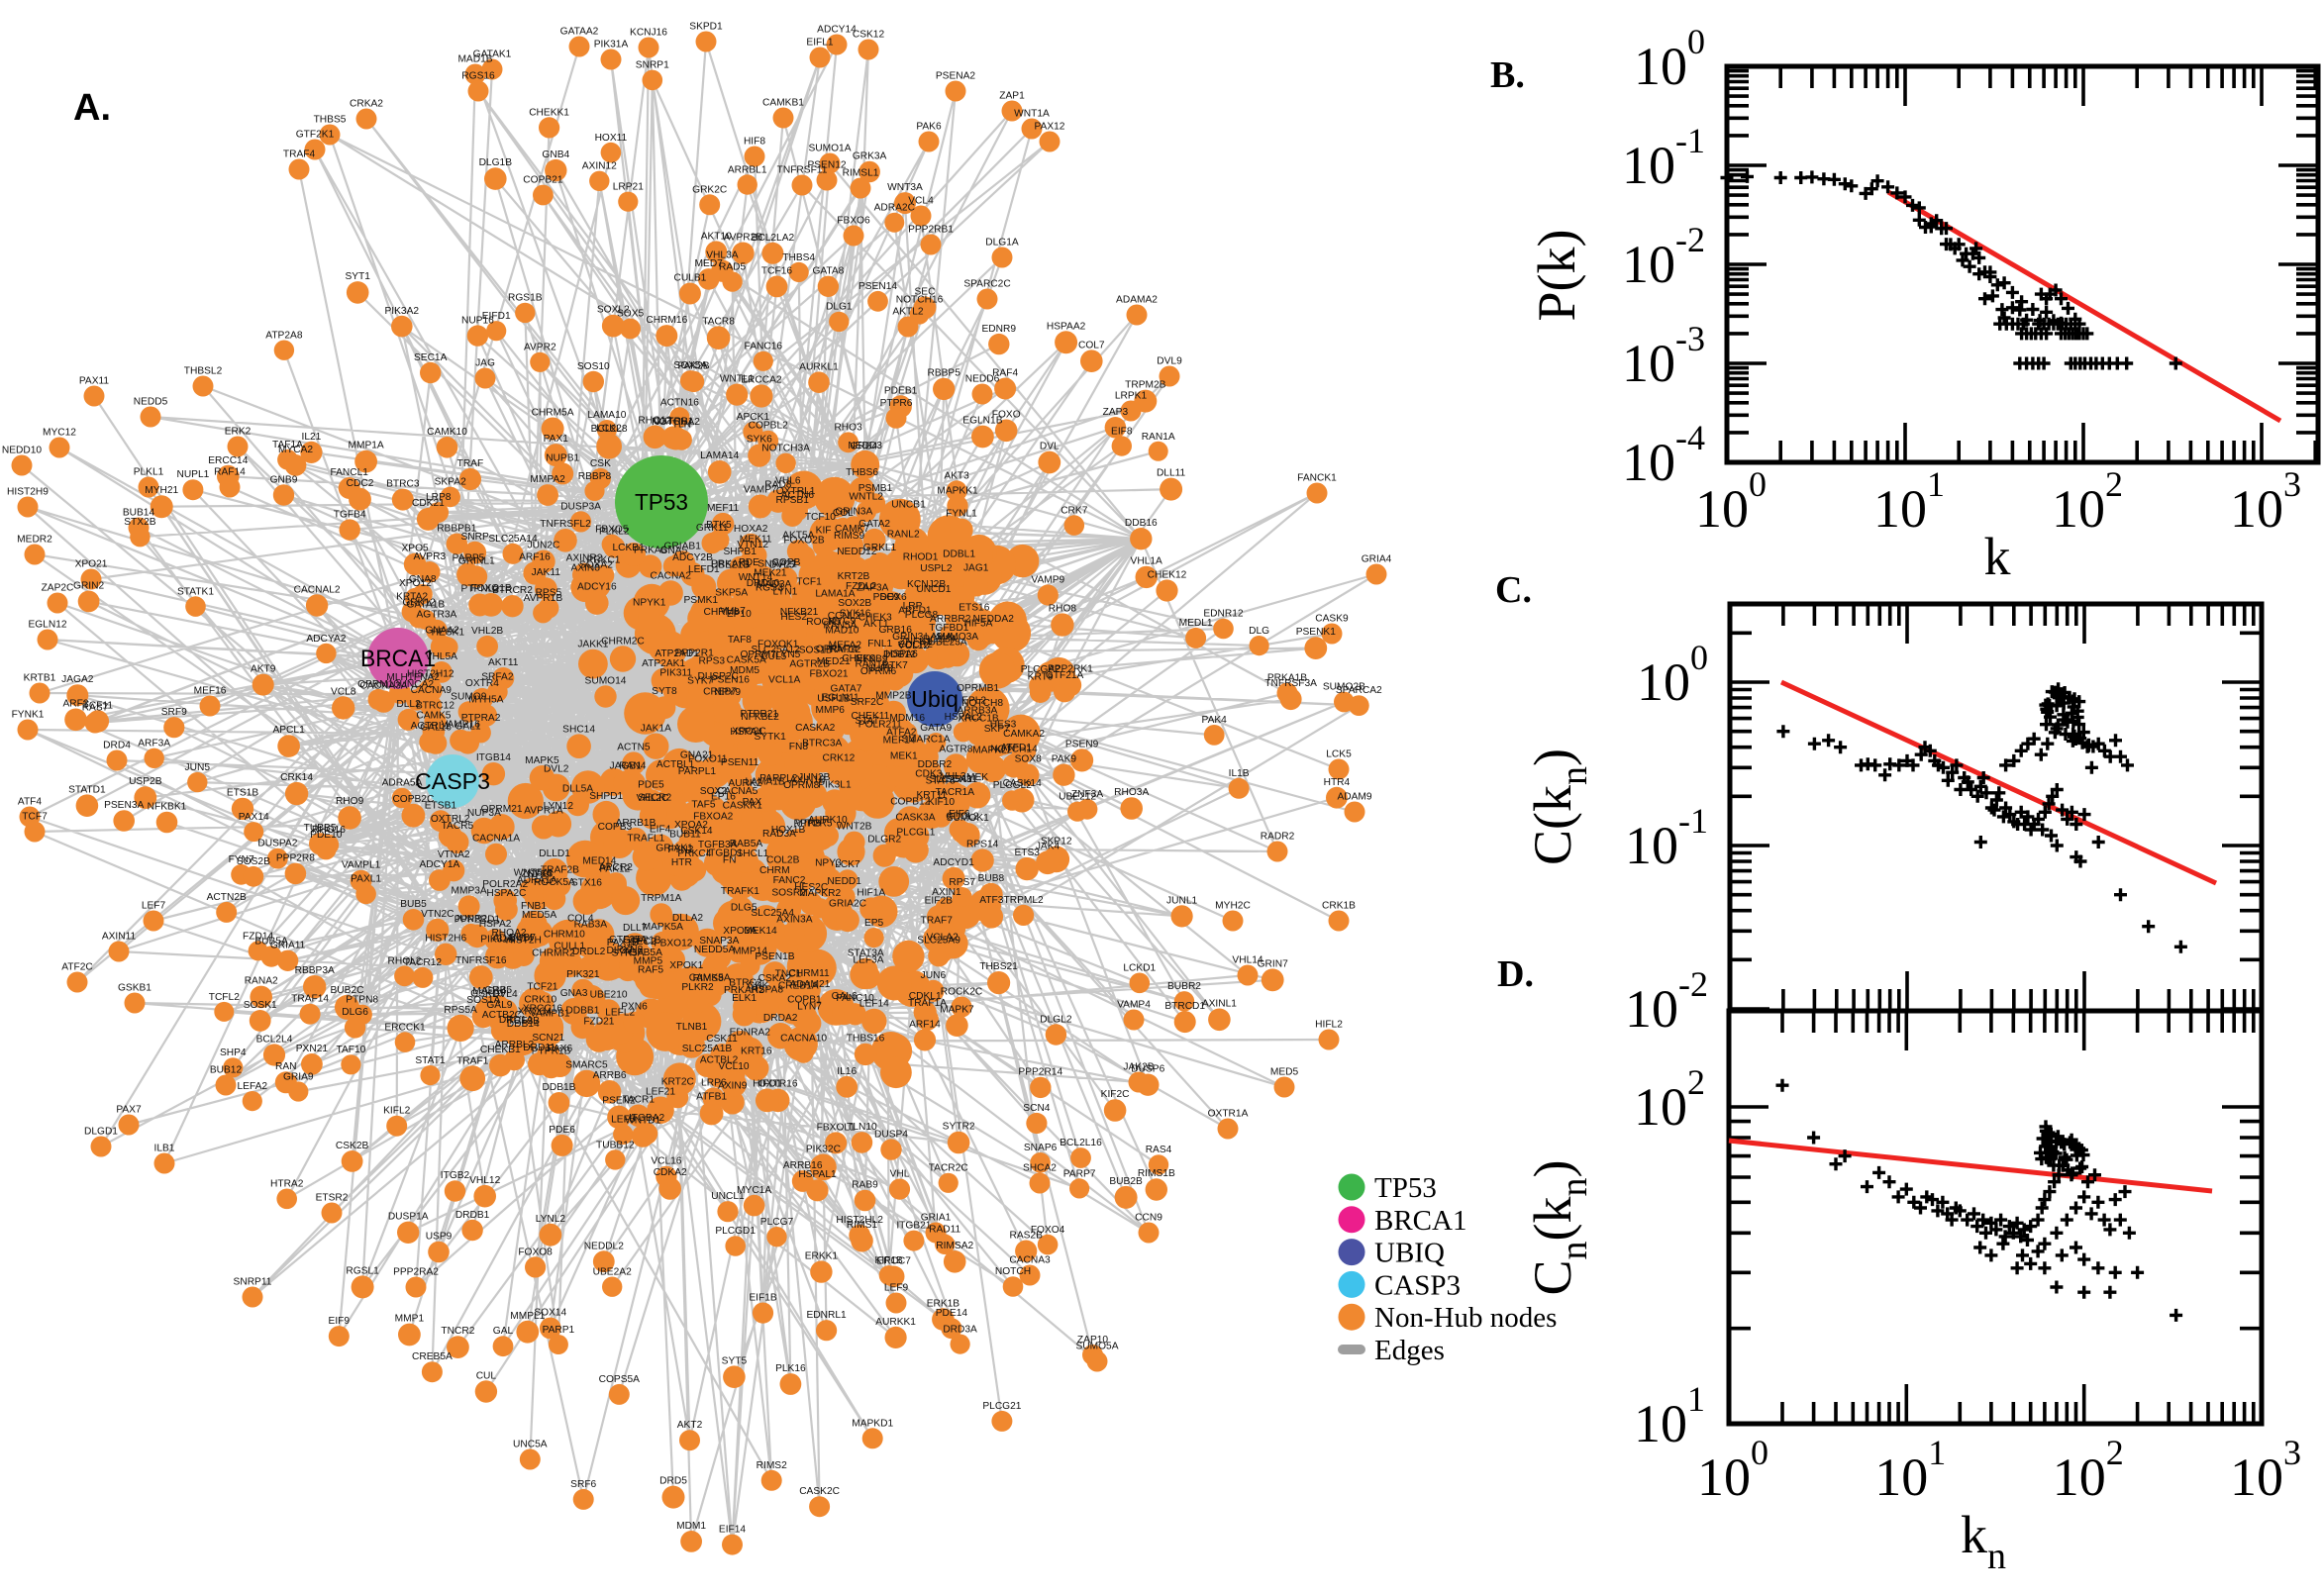 The height and width of the screenshot is (1596, 2323). What do you see at coordinates (674, 551) in the screenshot?
I see `svg-text: GNA5` at bounding box center [674, 551].